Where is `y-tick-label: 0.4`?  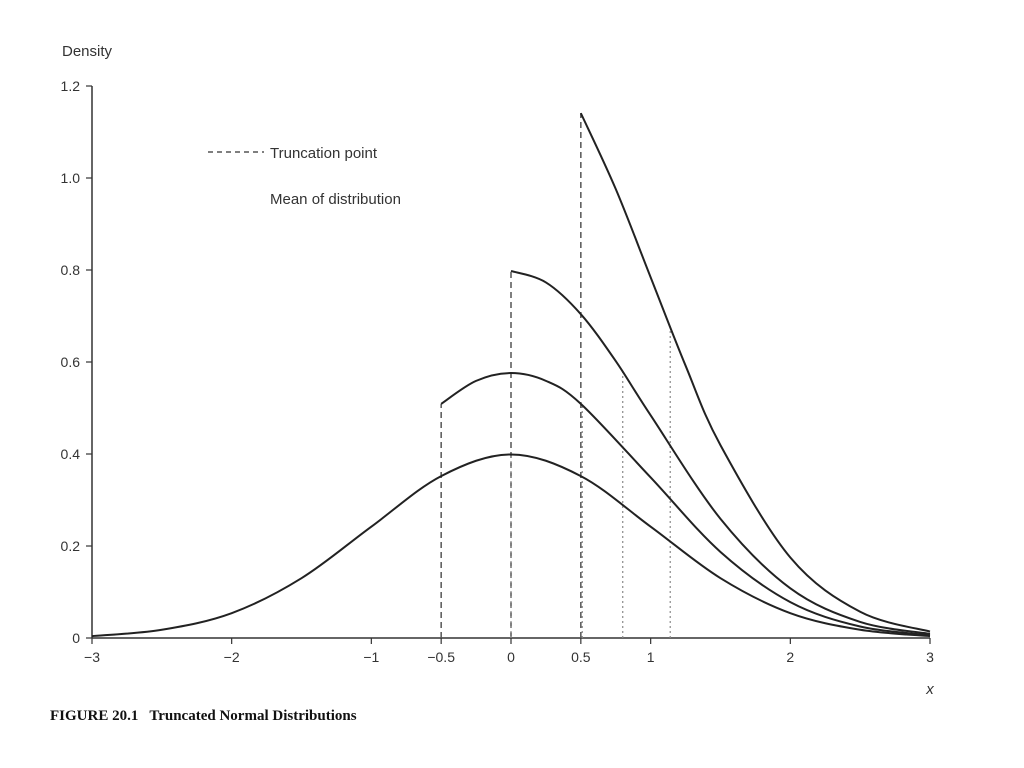 y-tick-label: 0.4 is located at coordinates (71, 454).